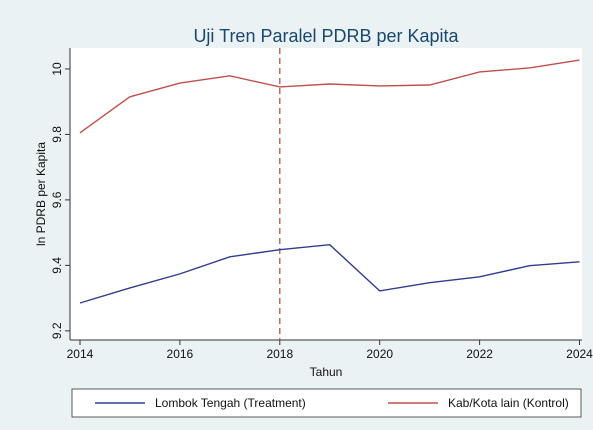 This screenshot has height=430, width=593. Describe the element at coordinates (326, 36) in the screenshot. I see `chart-title: Uji Tren Paralel PDRB per Kapita` at that location.